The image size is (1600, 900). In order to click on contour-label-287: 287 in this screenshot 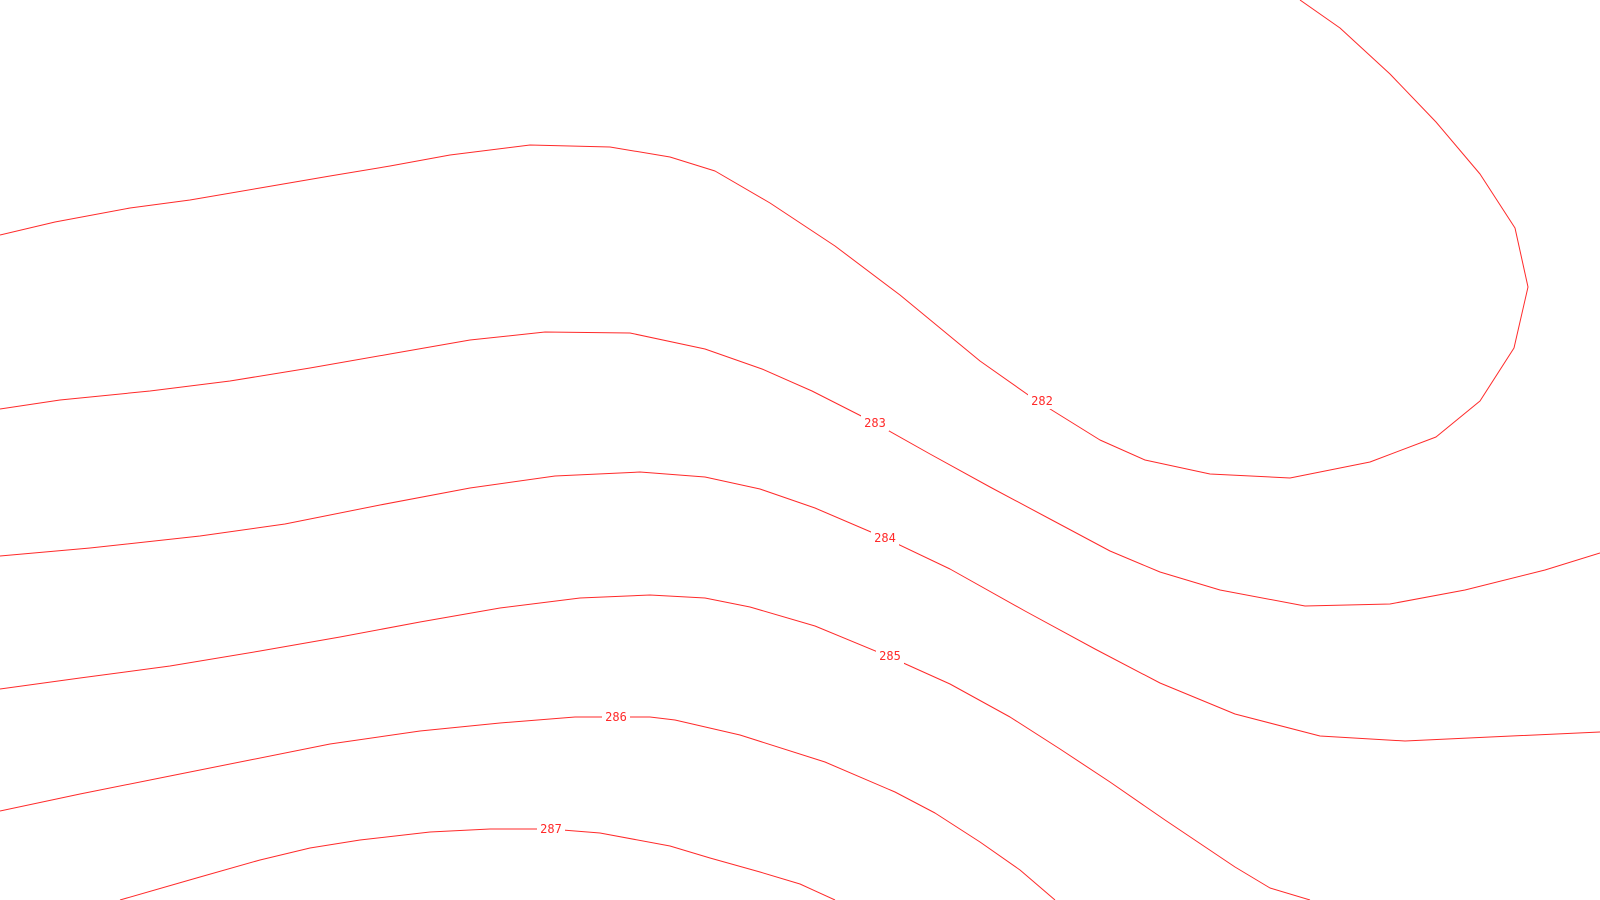, I will do `click(551, 829)`.